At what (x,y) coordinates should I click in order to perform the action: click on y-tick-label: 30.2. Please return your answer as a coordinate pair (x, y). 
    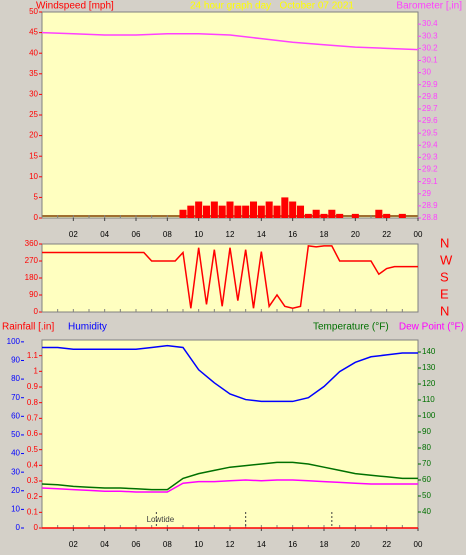
    Looking at the image, I should click on (430, 47).